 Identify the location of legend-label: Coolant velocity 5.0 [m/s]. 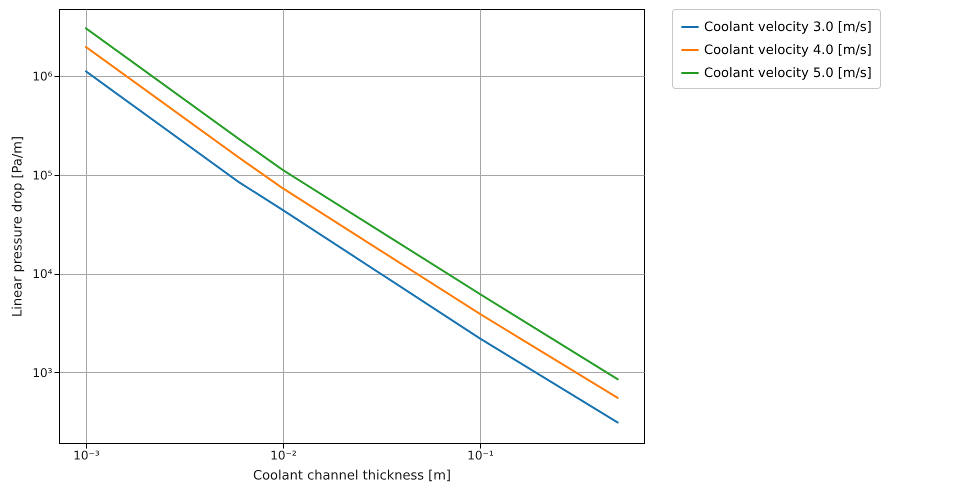
(788, 73).